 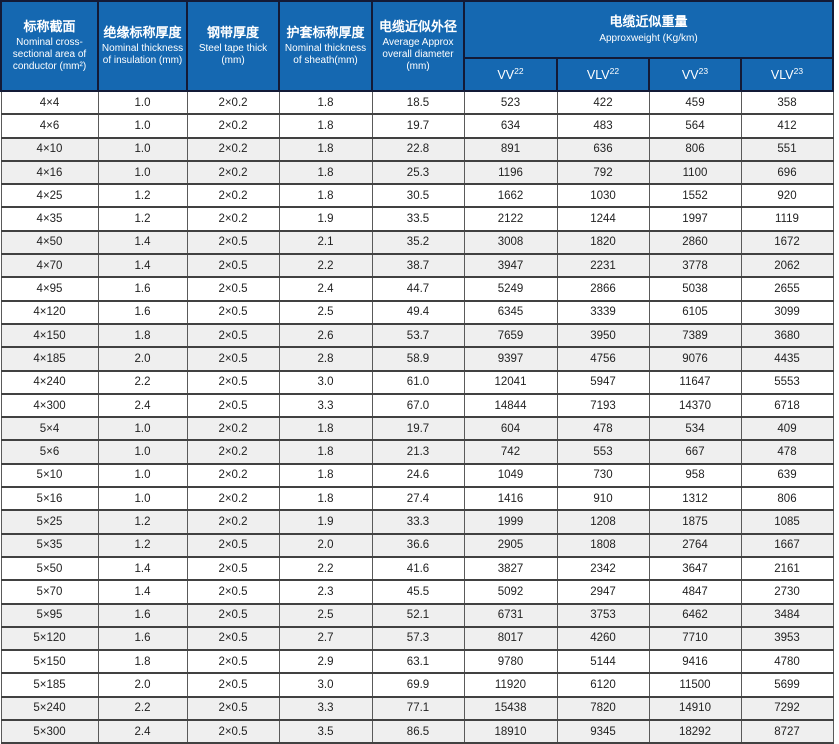 What do you see at coordinates (49, 708) in the screenshot?
I see `table-cell: 5×240` at bounding box center [49, 708].